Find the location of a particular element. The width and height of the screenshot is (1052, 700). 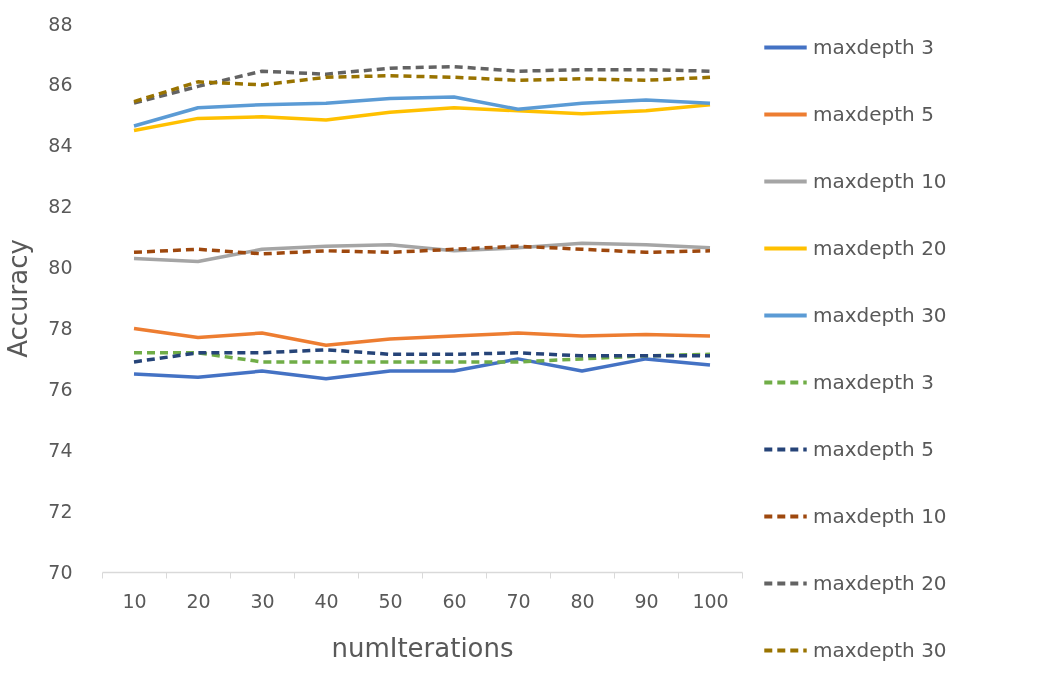

x-tick-label: 90 is located at coordinates (646, 600).